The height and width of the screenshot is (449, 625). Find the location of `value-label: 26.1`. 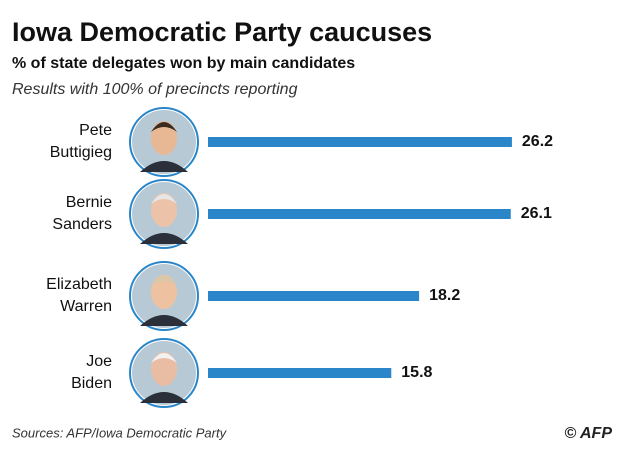

value-label: 26.1 is located at coordinates (536, 213).